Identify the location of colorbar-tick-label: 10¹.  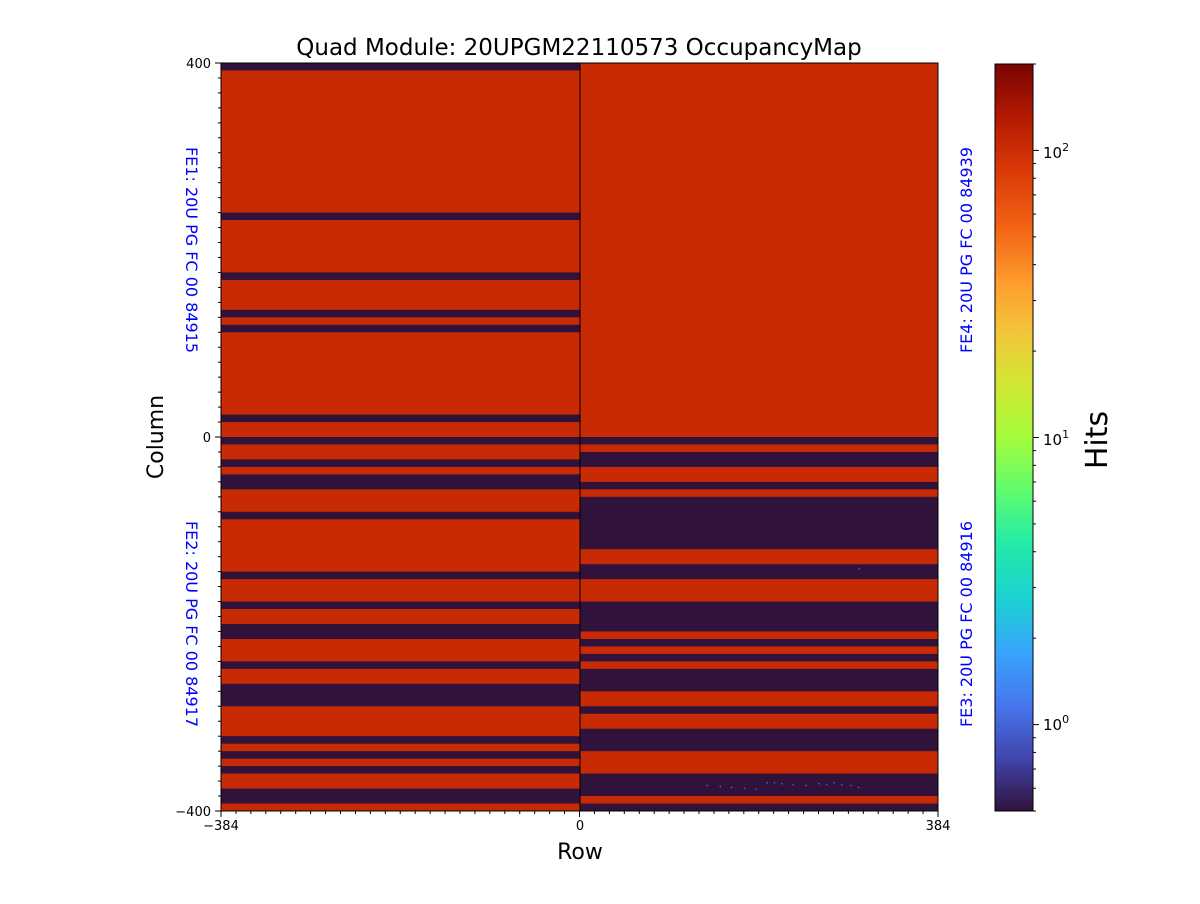
(1056, 438).